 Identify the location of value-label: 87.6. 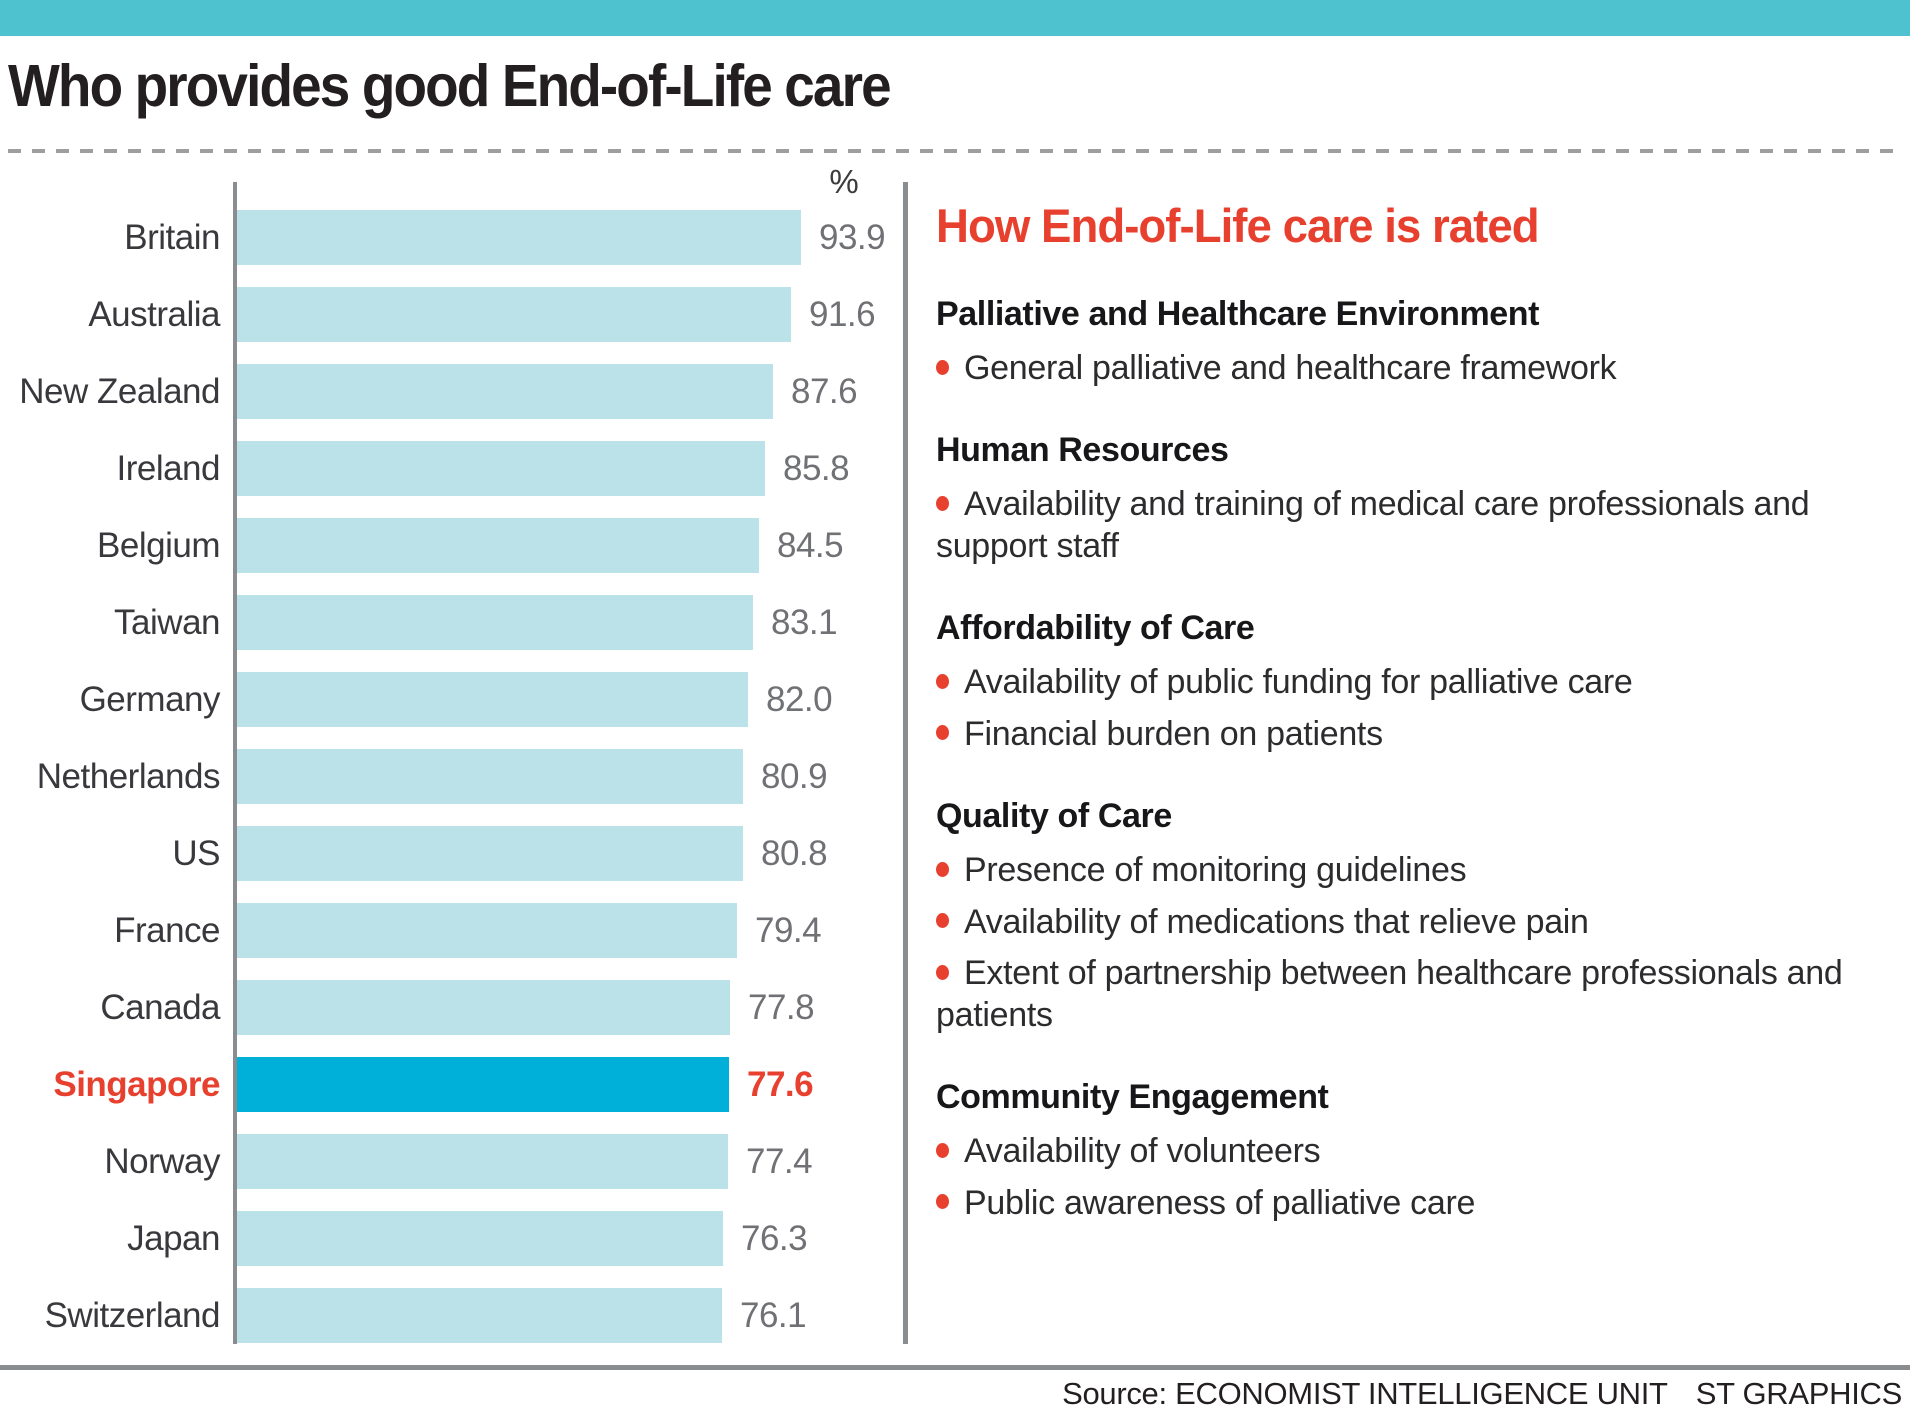
(824, 391).